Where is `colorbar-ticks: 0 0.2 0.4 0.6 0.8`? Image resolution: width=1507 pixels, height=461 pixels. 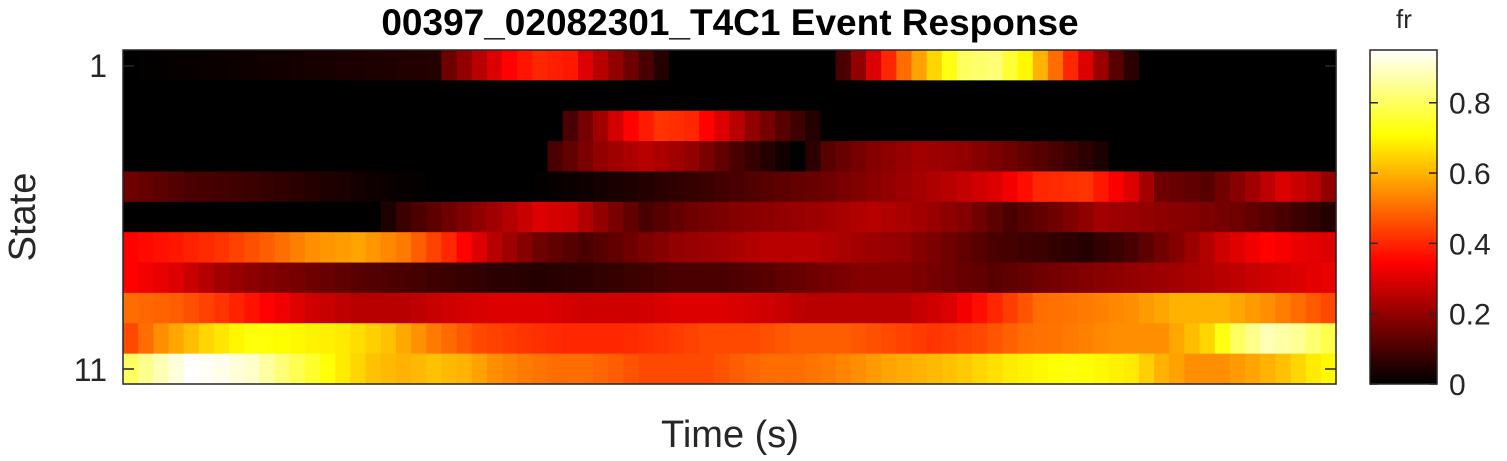 colorbar-ticks: 0 0.2 0.4 0.6 0.8 is located at coordinates (1430, 245).